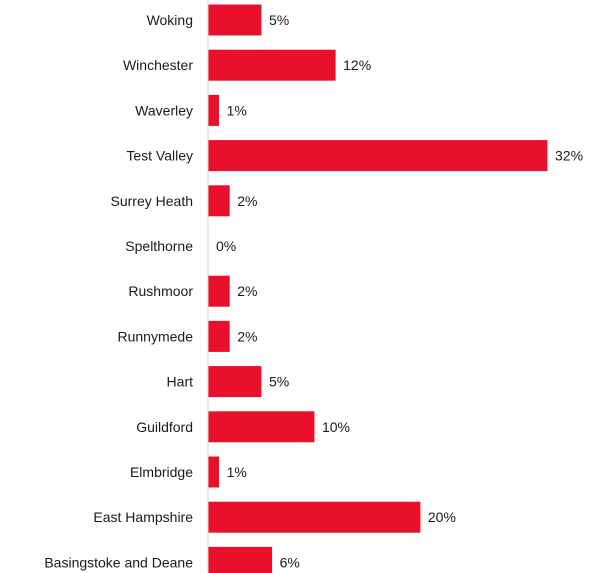 This screenshot has width=605, height=573. What do you see at coordinates (290, 562) in the screenshot?
I see `value-label: 6%` at bounding box center [290, 562].